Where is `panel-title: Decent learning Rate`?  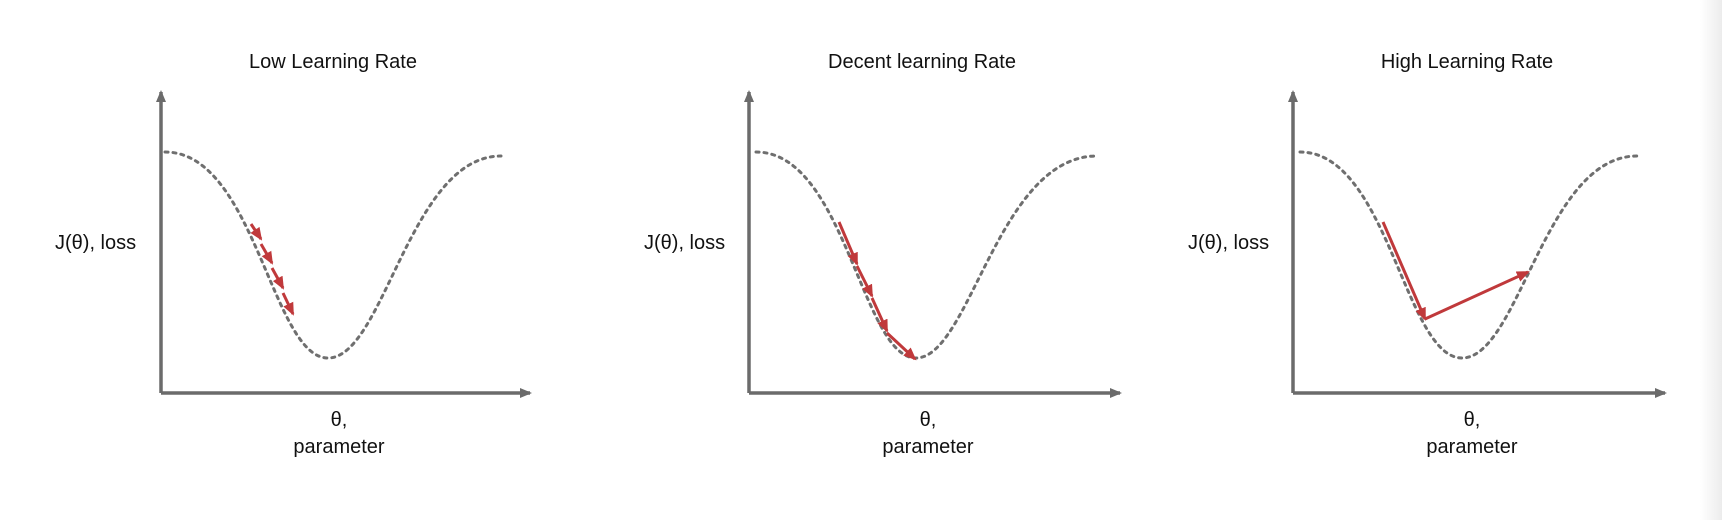 panel-title: Decent learning Rate is located at coordinates (922, 62).